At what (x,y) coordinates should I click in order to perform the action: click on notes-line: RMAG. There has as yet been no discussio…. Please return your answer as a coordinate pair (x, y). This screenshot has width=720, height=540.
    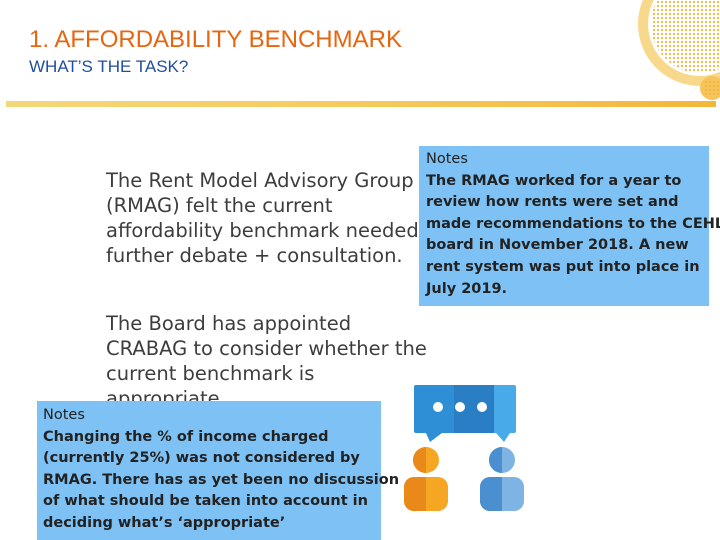
    Looking at the image, I should click on (221, 479).